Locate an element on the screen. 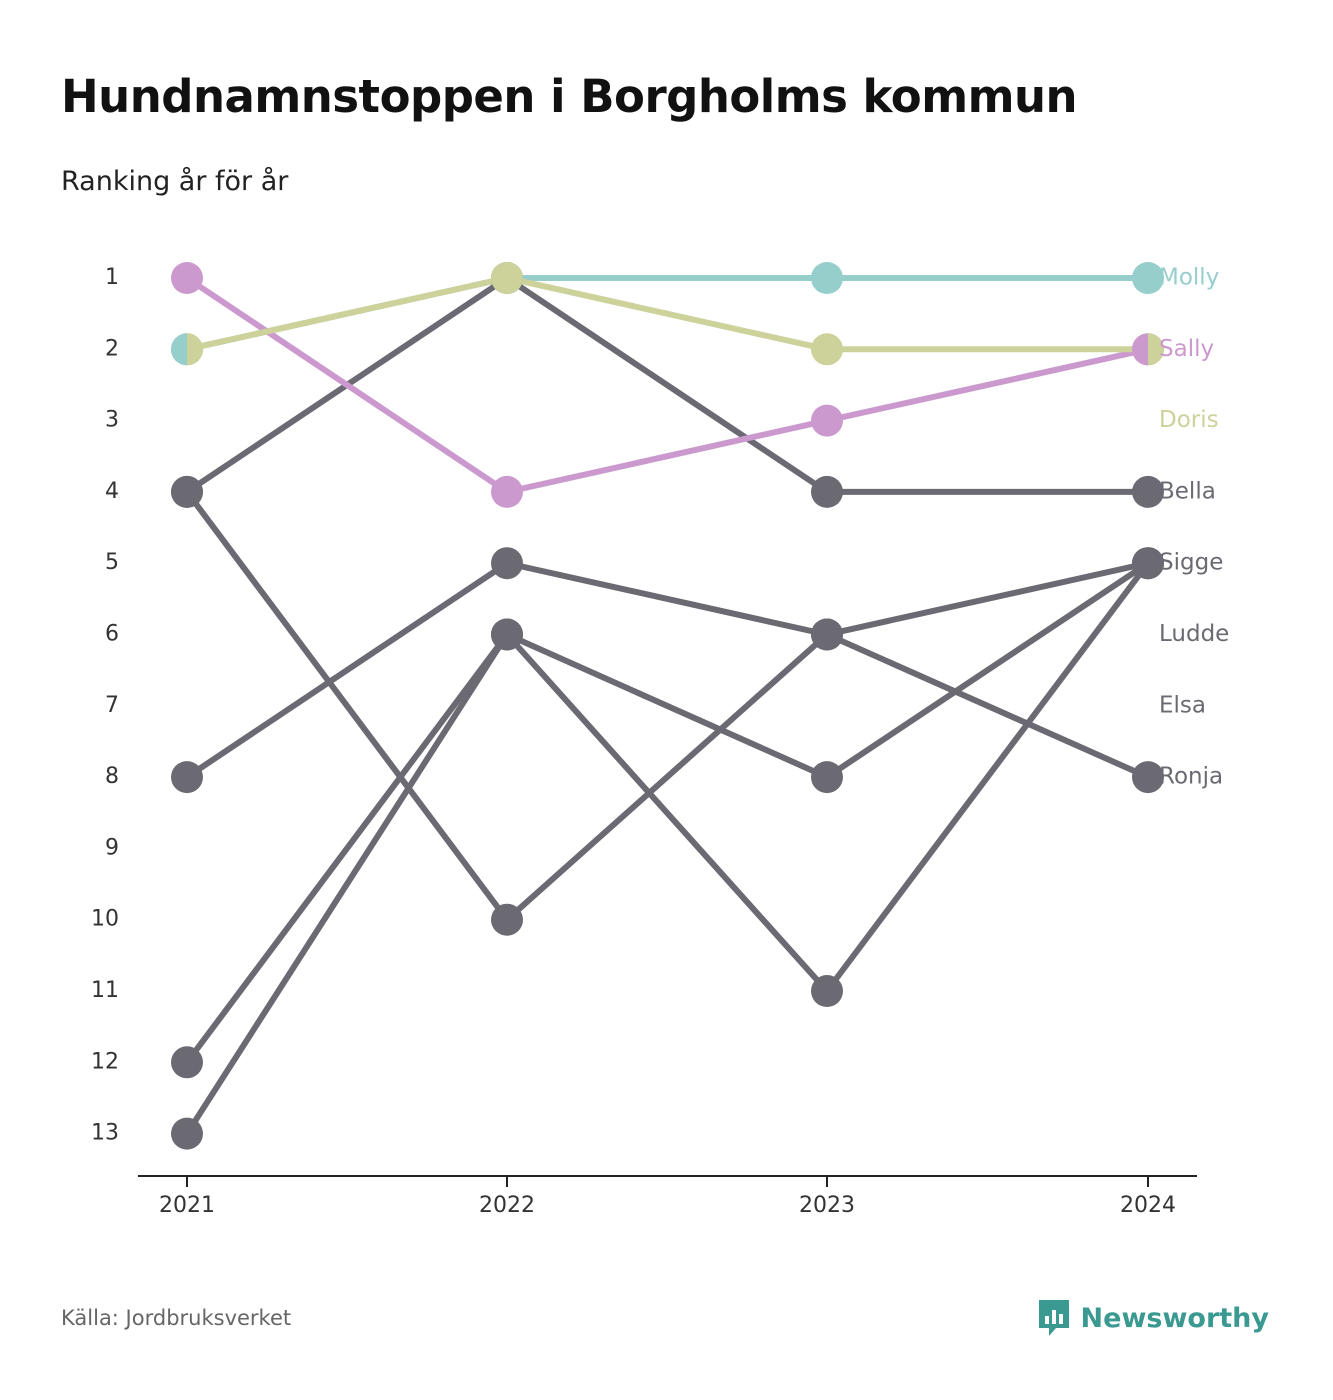 The width and height of the screenshot is (1333, 1400). y-tick-label: 9 is located at coordinates (112, 847).